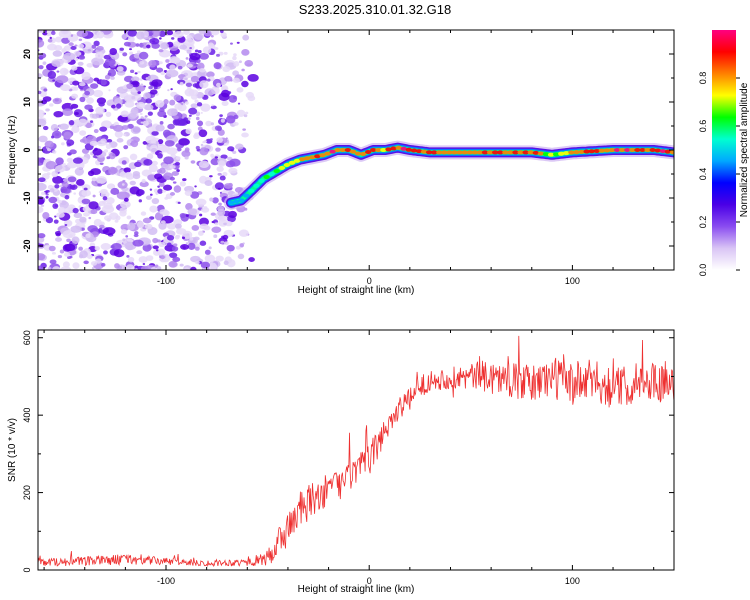 This screenshot has height=600, width=750. Describe the element at coordinates (703, 78) in the screenshot. I see `colorbar-tick-label: 0.8` at that location.